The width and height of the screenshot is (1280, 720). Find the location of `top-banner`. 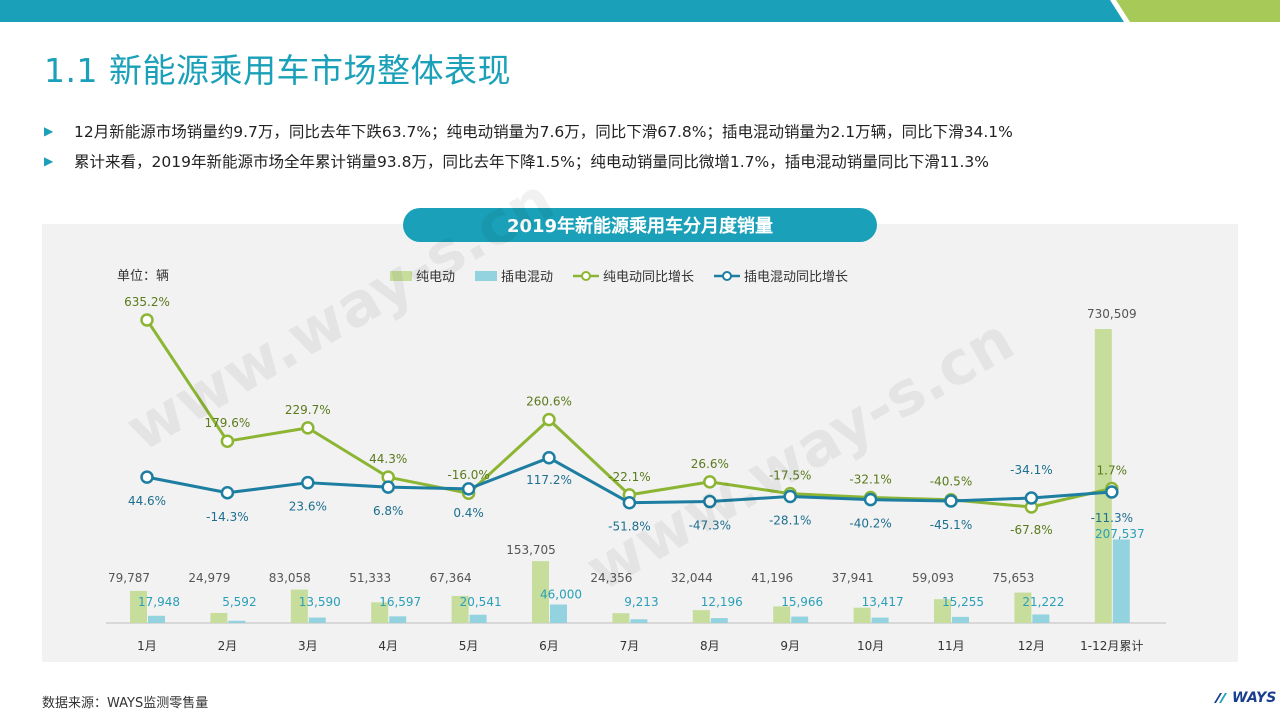

top-banner is located at coordinates (640, 11).